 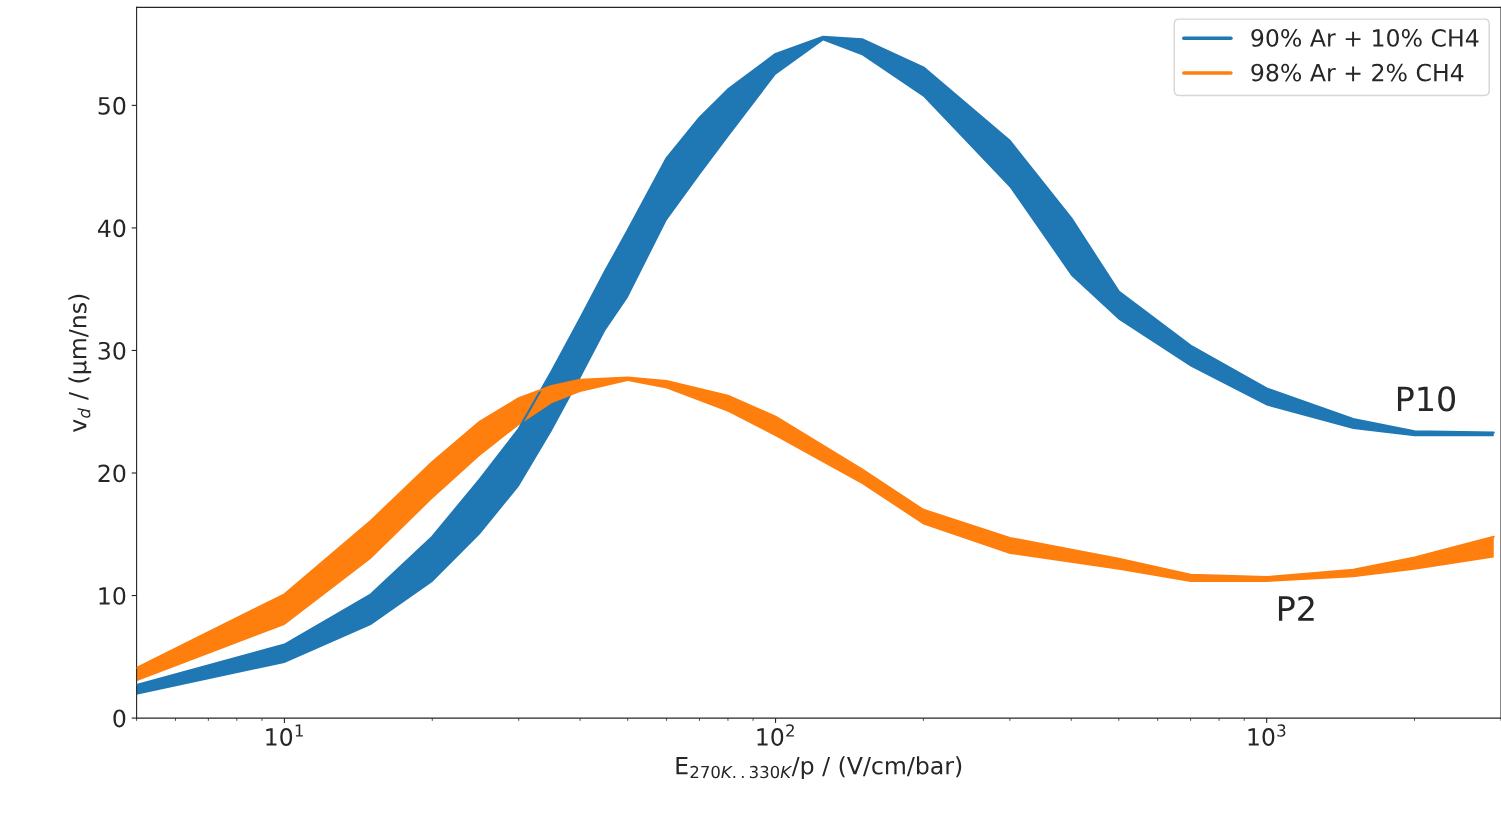 What do you see at coordinates (1426, 399) in the screenshot?
I see `annotation: P10` at bounding box center [1426, 399].